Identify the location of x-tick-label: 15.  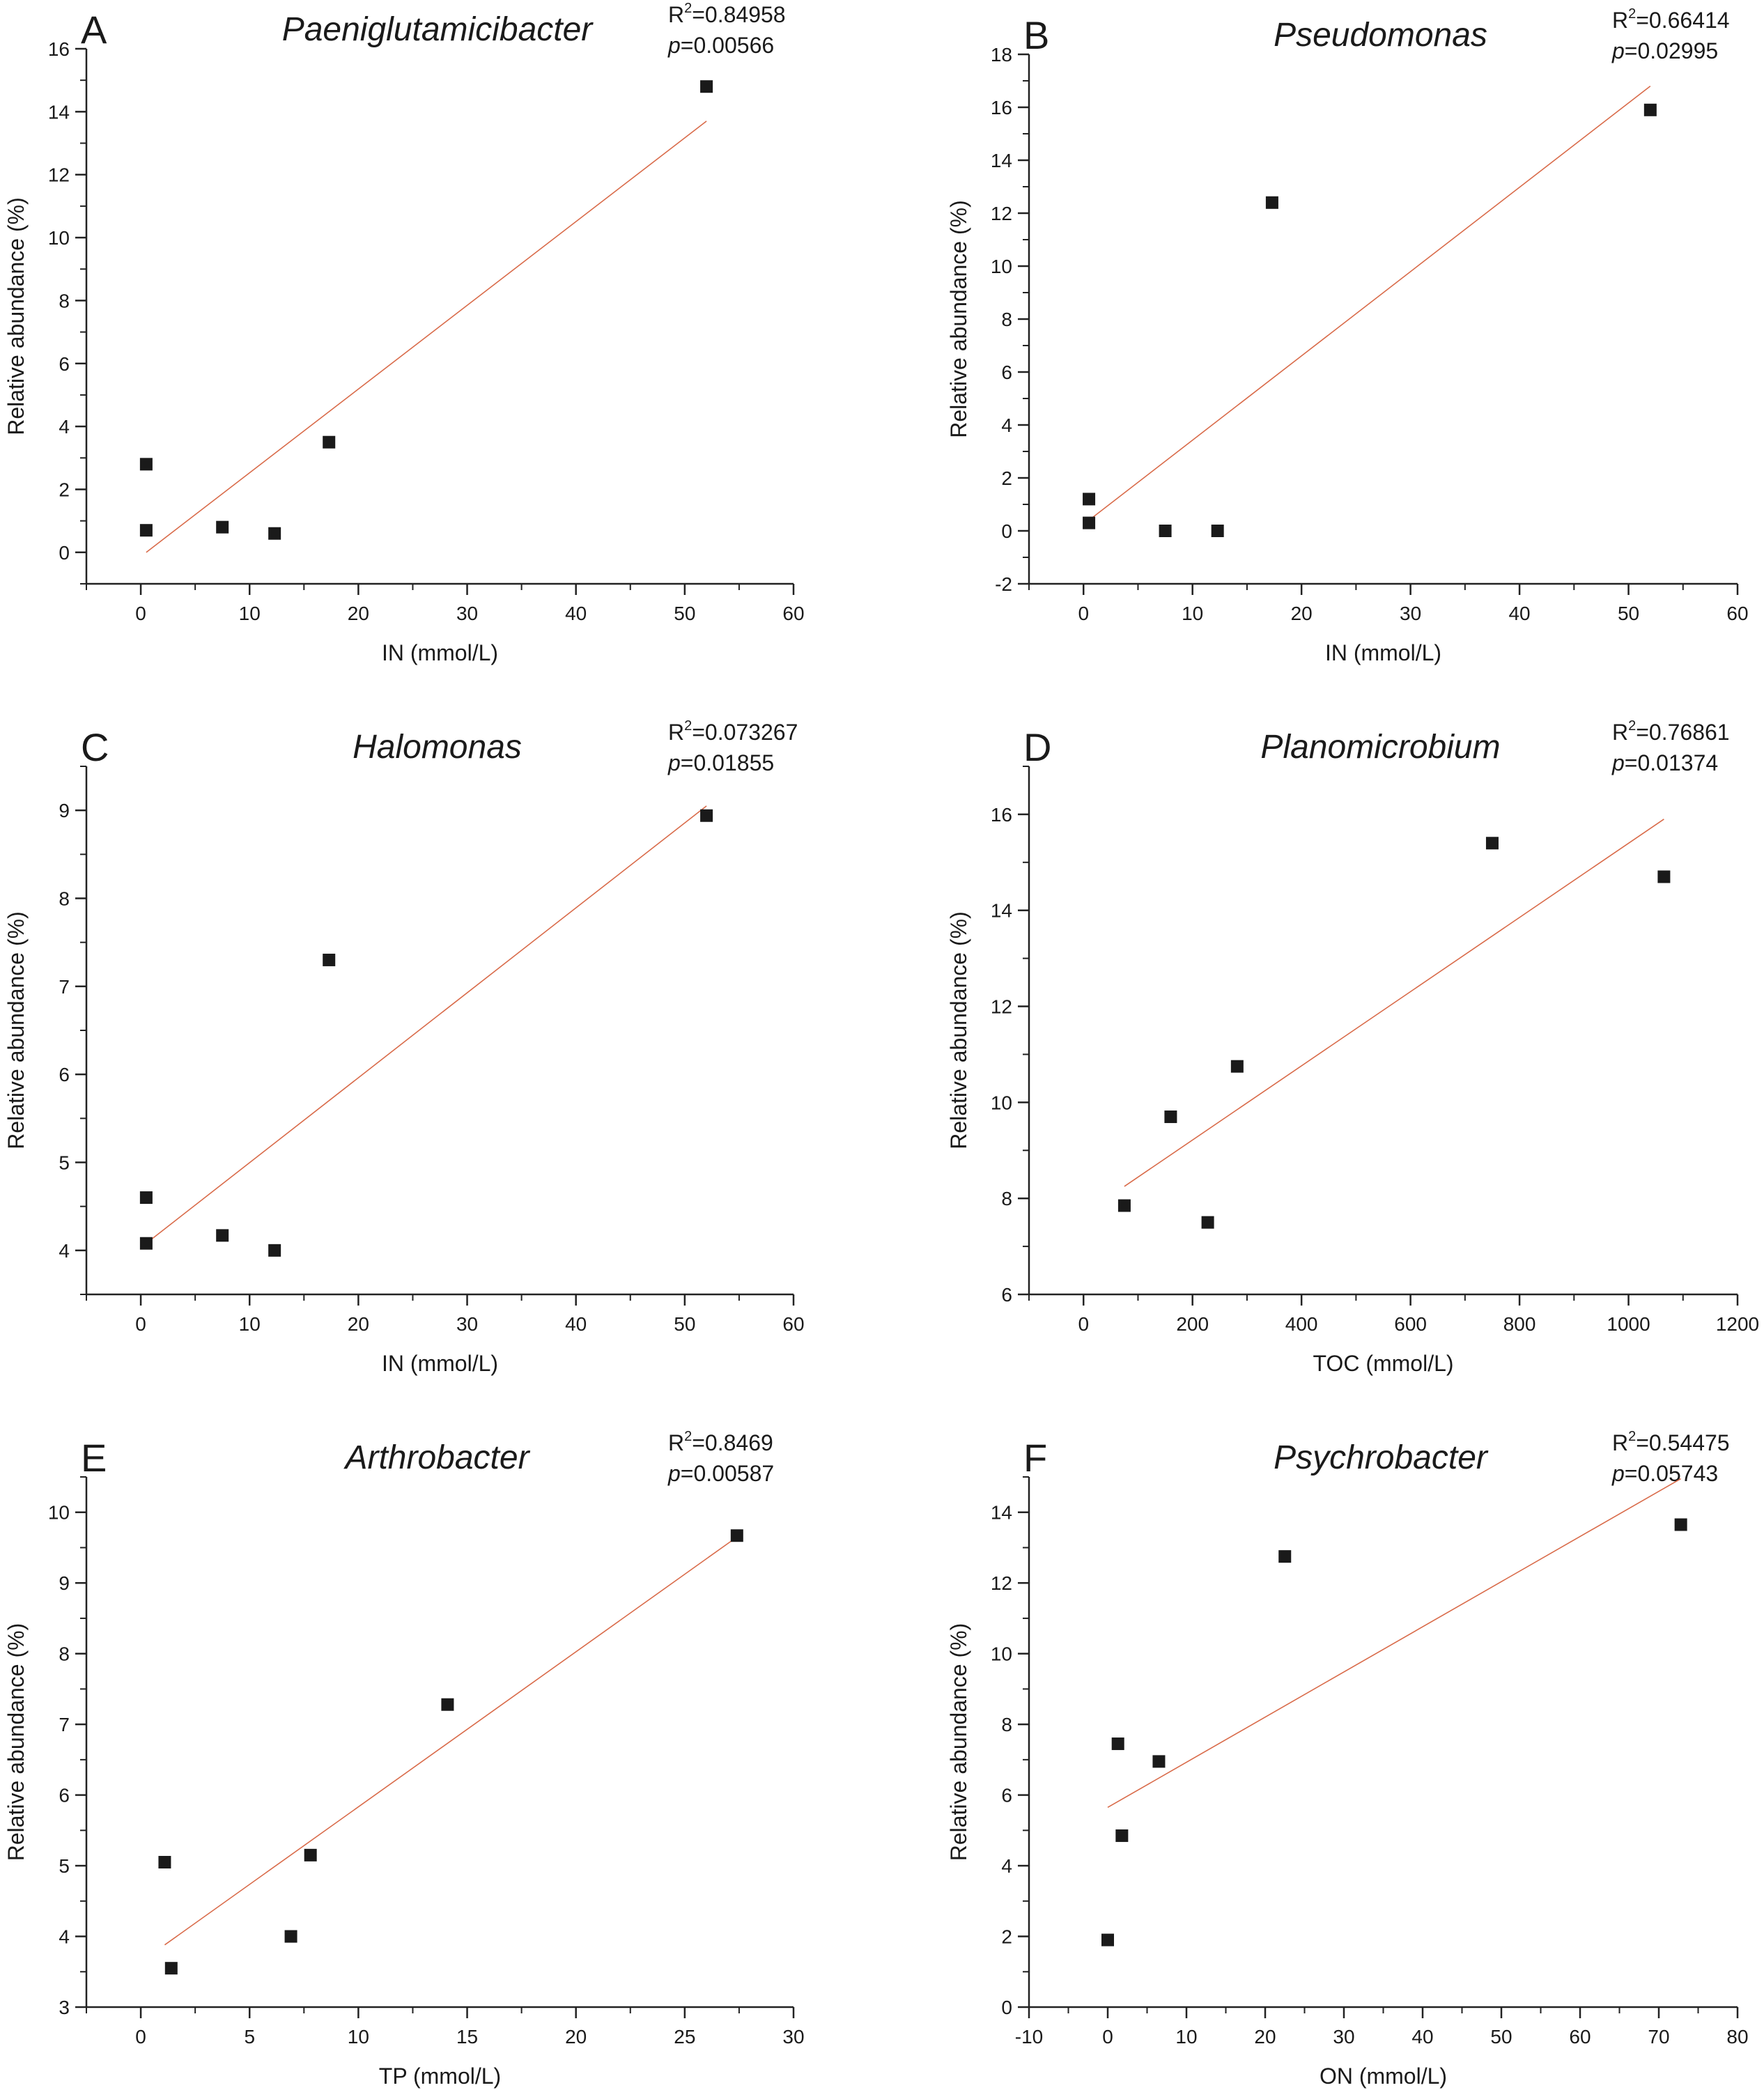
(467, 2037).